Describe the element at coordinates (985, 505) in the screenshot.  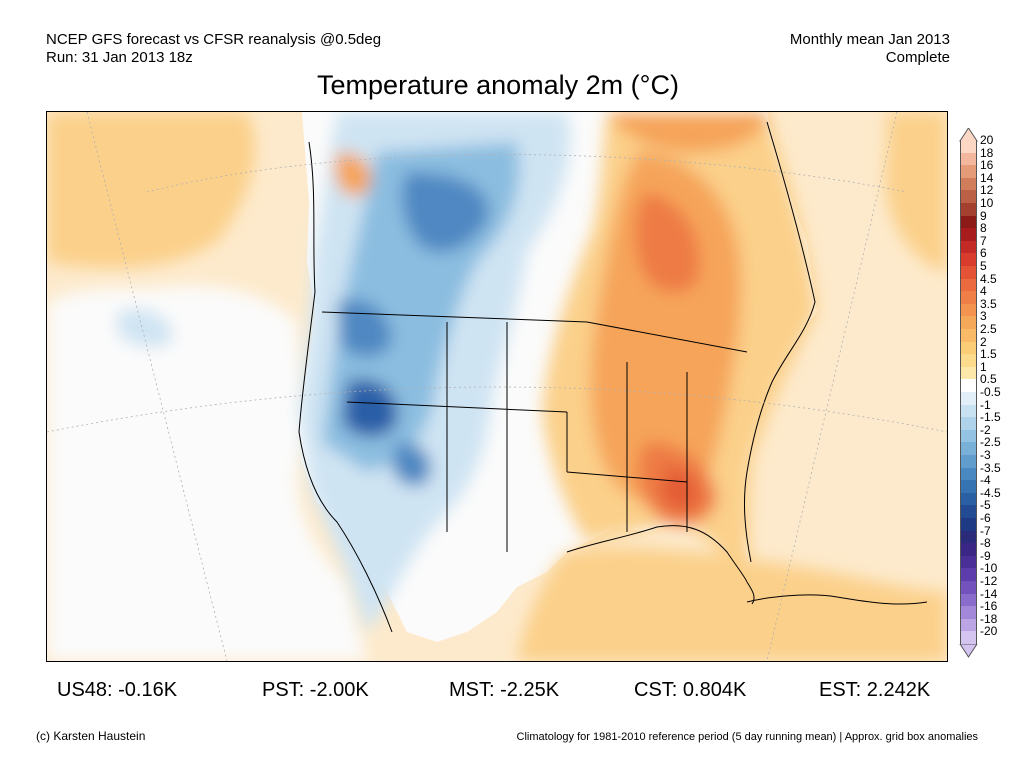
I see `colorbar-label: -5` at that location.